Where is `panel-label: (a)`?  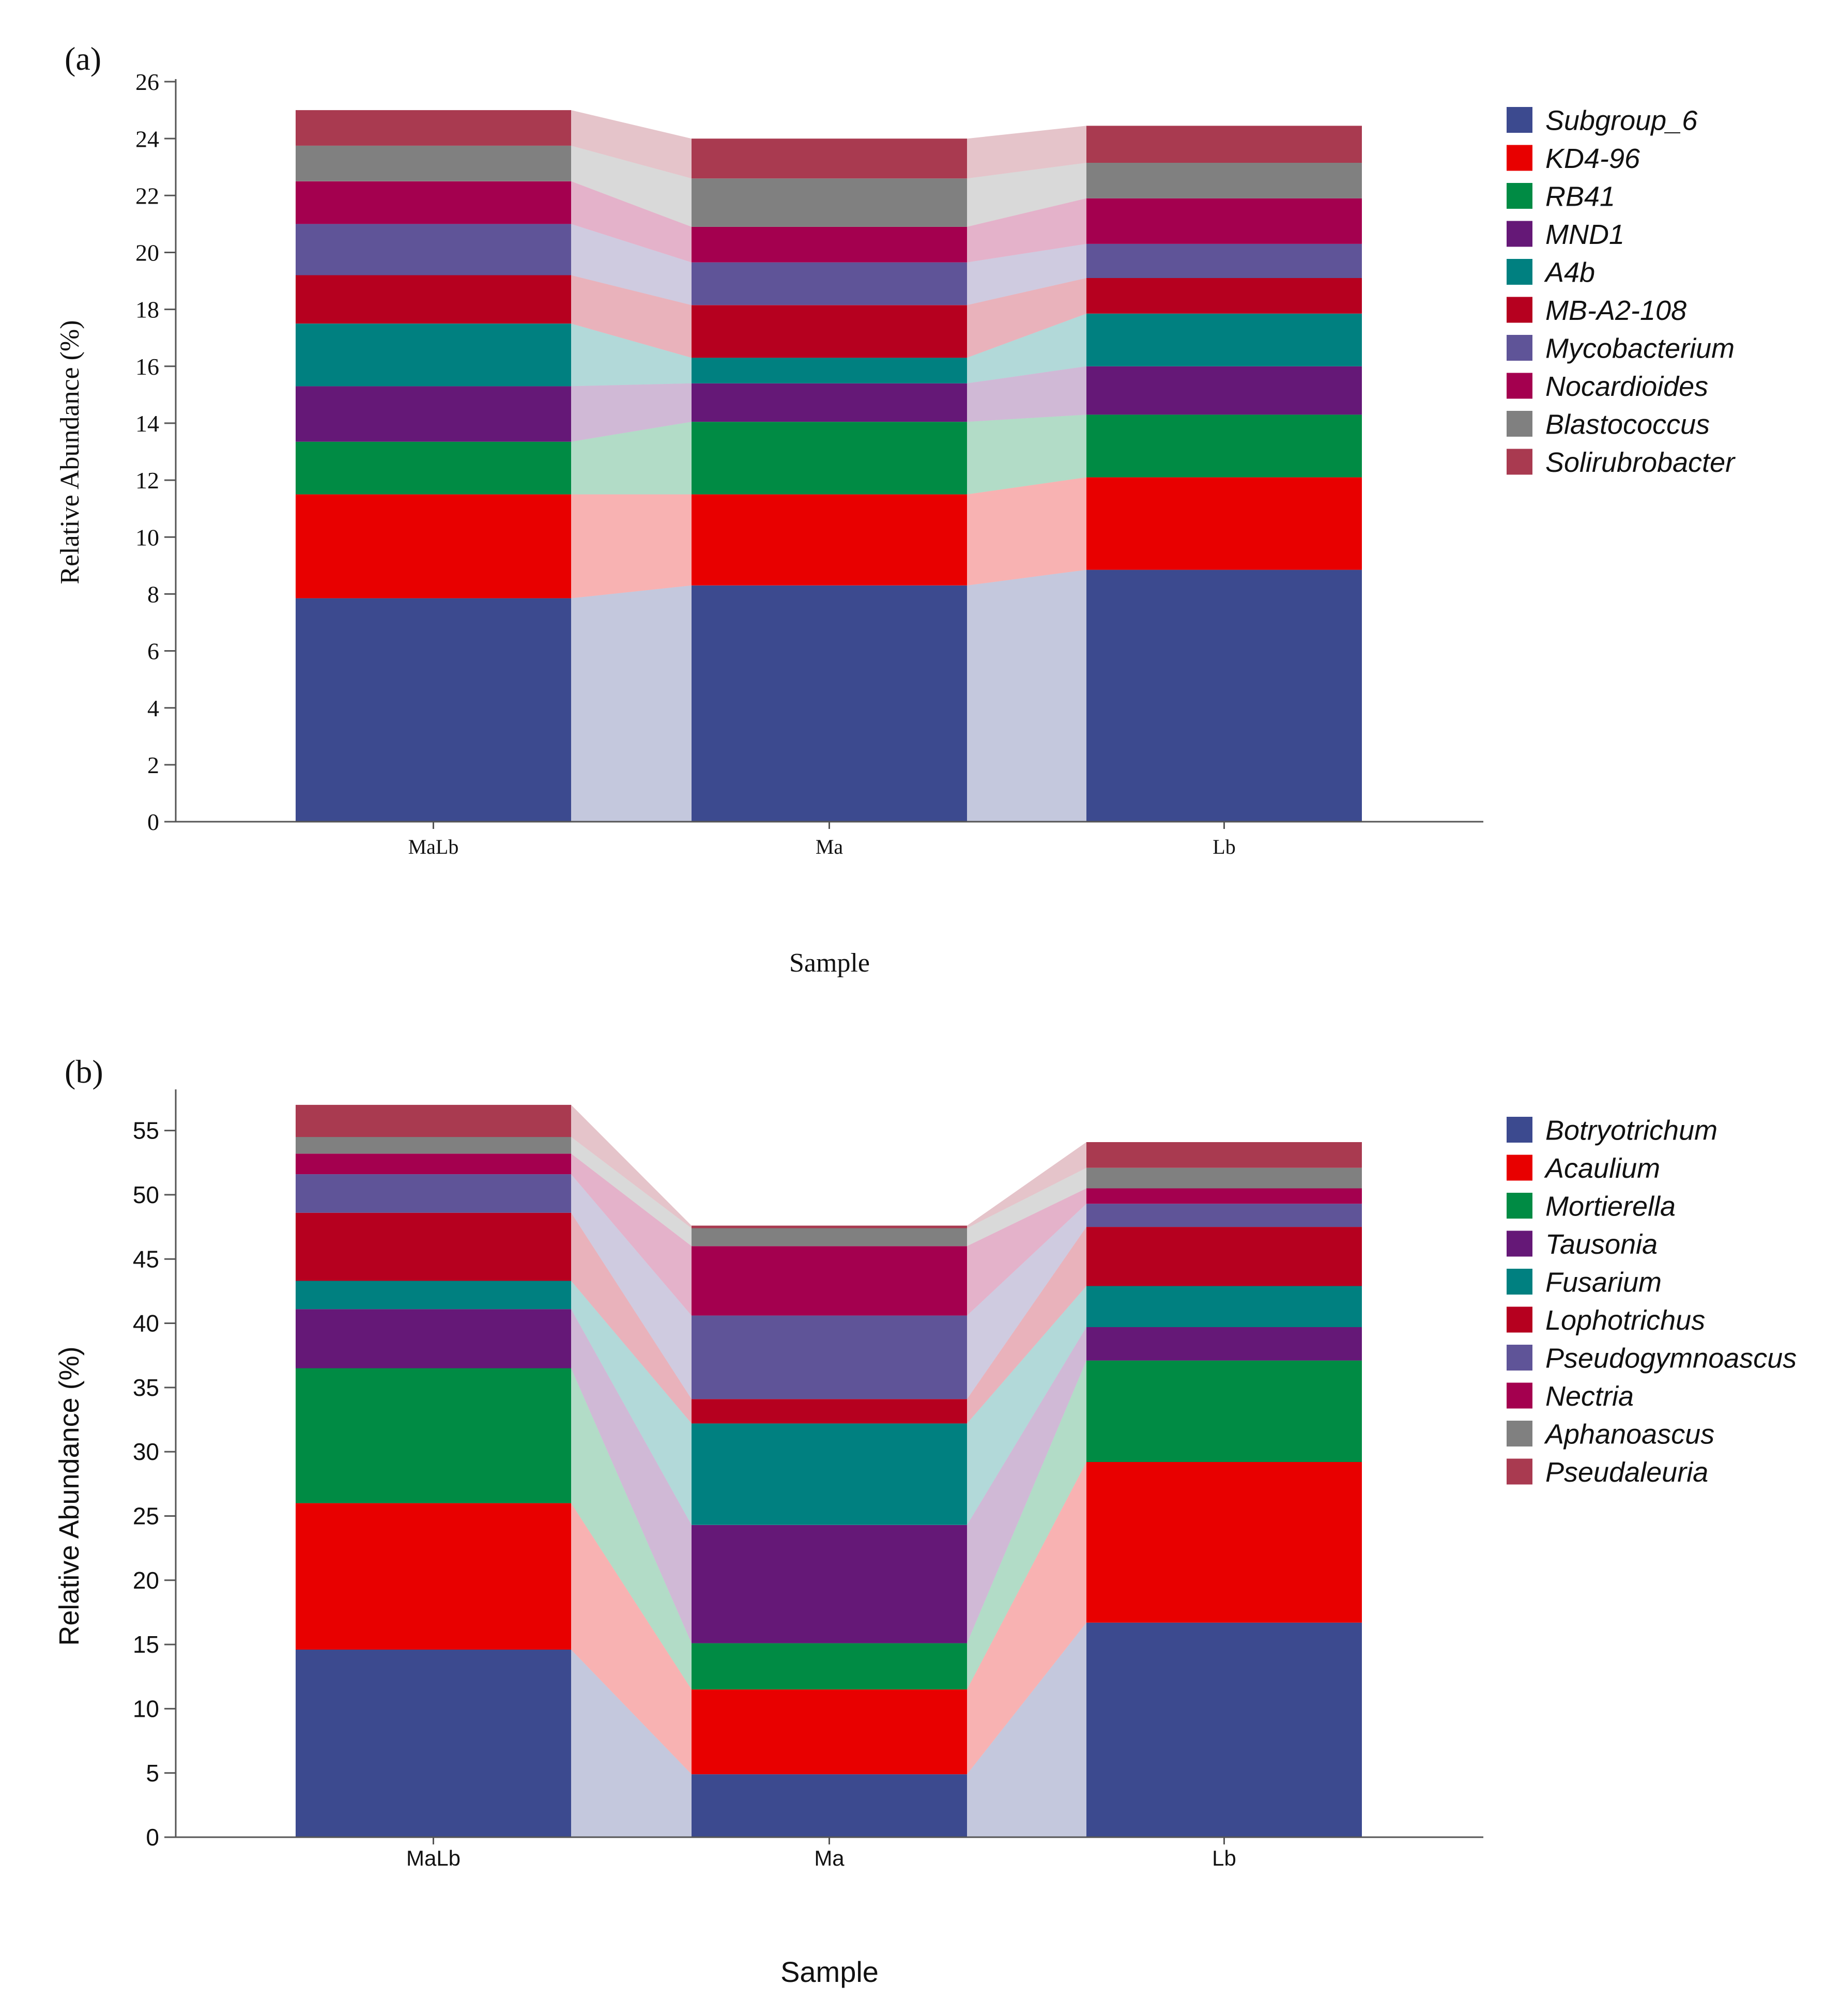 panel-label: (a) is located at coordinates (83, 58).